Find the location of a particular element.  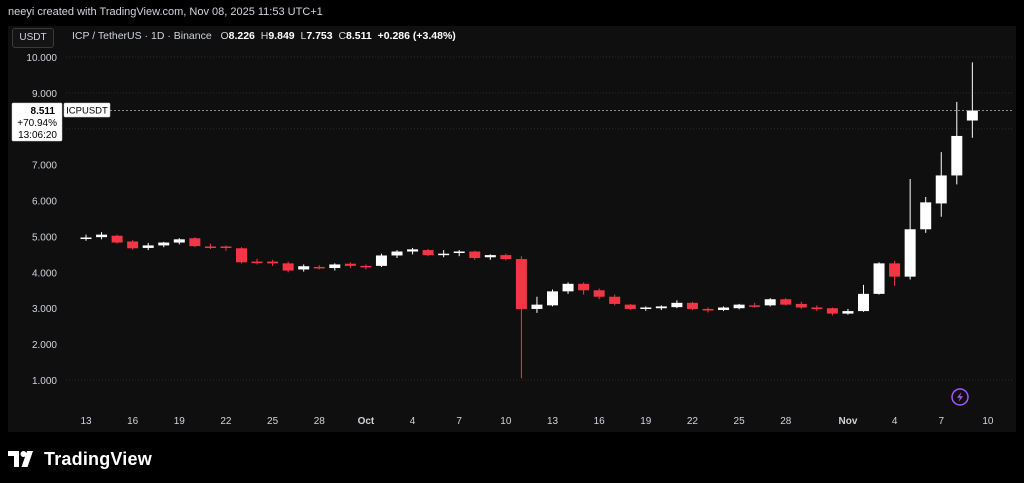

close-key: C is located at coordinates (342, 36).